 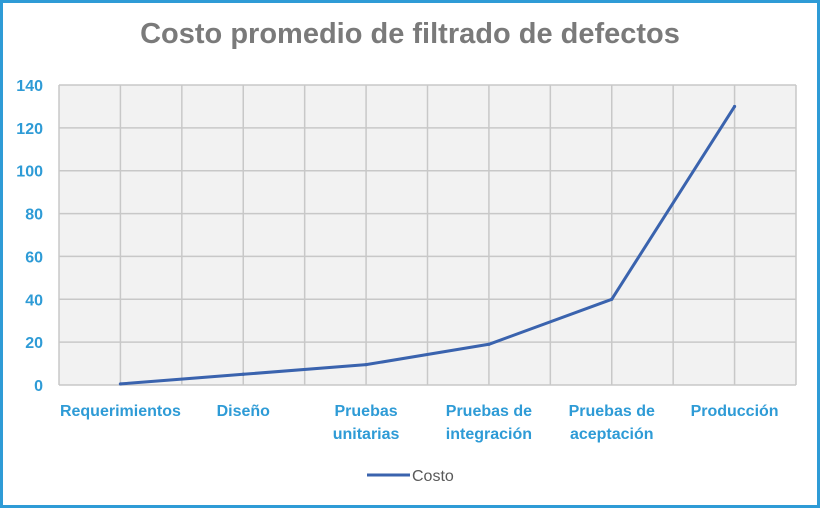 What do you see at coordinates (29, 236) in the screenshot?
I see `y-axis-ticks: 0 20 40 60 80 100 120 140` at bounding box center [29, 236].